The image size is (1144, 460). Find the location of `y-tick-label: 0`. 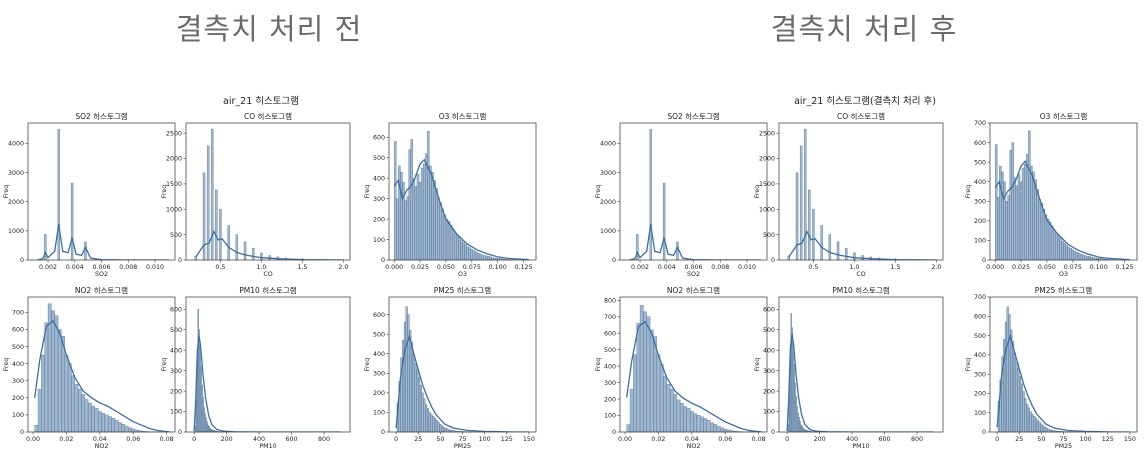

y-tick-label: 0 is located at coordinates (773, 260).